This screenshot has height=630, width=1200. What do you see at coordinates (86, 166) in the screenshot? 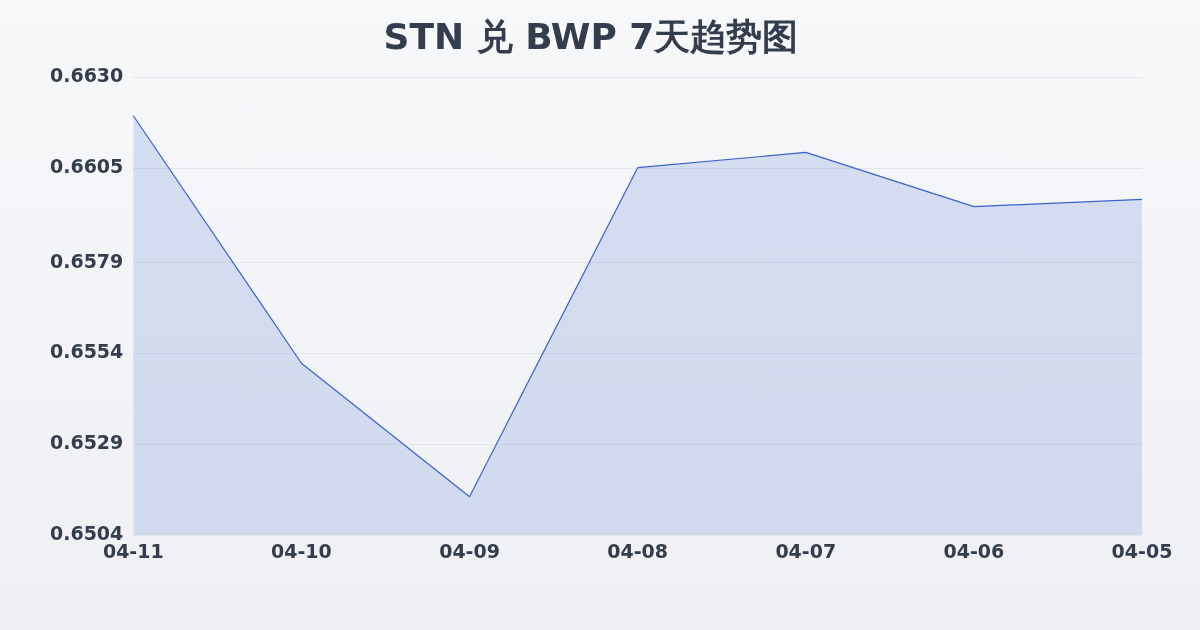
I see `y-tick-label: 0.6605` at bounding box center [86, 166].